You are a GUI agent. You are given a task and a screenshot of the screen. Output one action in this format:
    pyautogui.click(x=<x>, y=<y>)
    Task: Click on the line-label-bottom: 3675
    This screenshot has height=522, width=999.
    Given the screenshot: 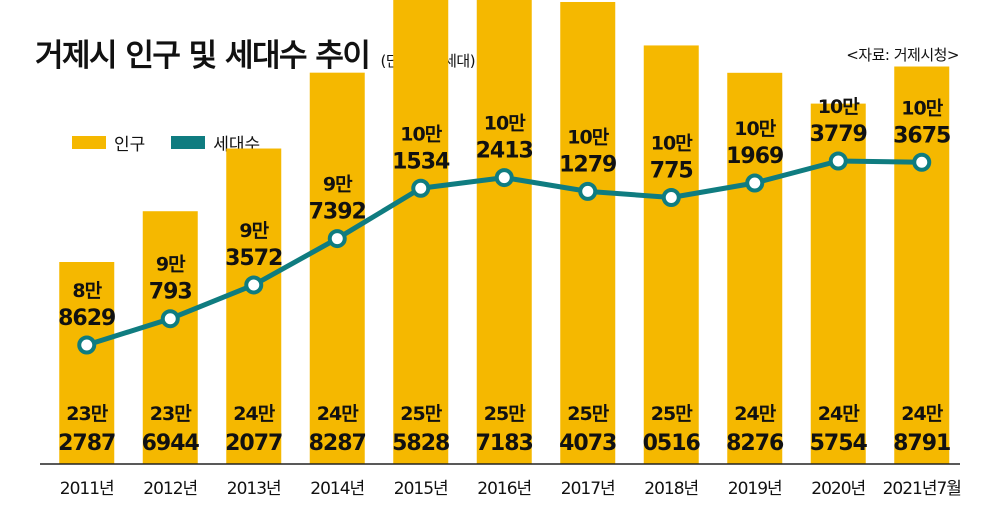 What is the action you would take?
    pyautogui.click(x=921, y=135)
    